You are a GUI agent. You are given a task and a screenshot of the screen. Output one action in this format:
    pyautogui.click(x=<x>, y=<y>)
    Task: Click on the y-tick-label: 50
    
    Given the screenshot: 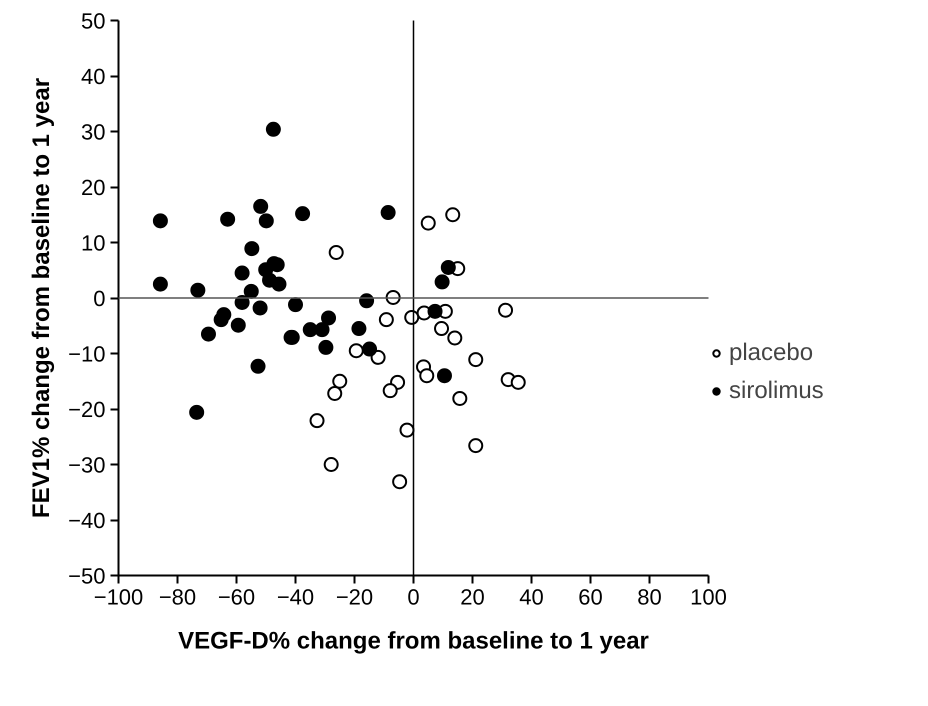 What is the action you would take?
    pyautogui.click(x=93, y=21)
    